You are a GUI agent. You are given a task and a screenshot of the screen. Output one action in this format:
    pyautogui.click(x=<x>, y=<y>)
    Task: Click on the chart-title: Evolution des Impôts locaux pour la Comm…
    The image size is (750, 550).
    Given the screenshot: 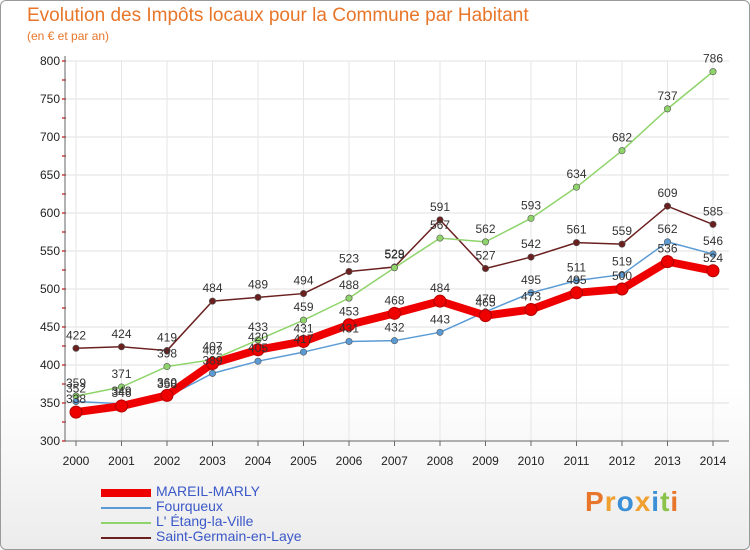 What is the action you would take?
    pyautogui.click(x=278, y=15)
    